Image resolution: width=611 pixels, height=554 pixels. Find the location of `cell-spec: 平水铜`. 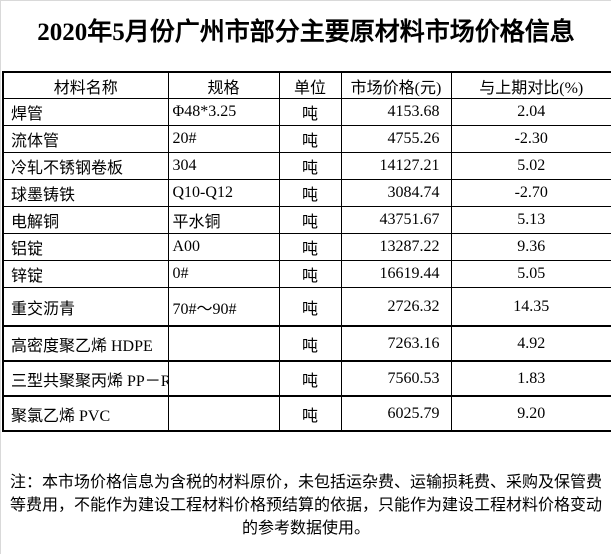

cell-spec: 平水铜 is located at coordinates (223, 220).